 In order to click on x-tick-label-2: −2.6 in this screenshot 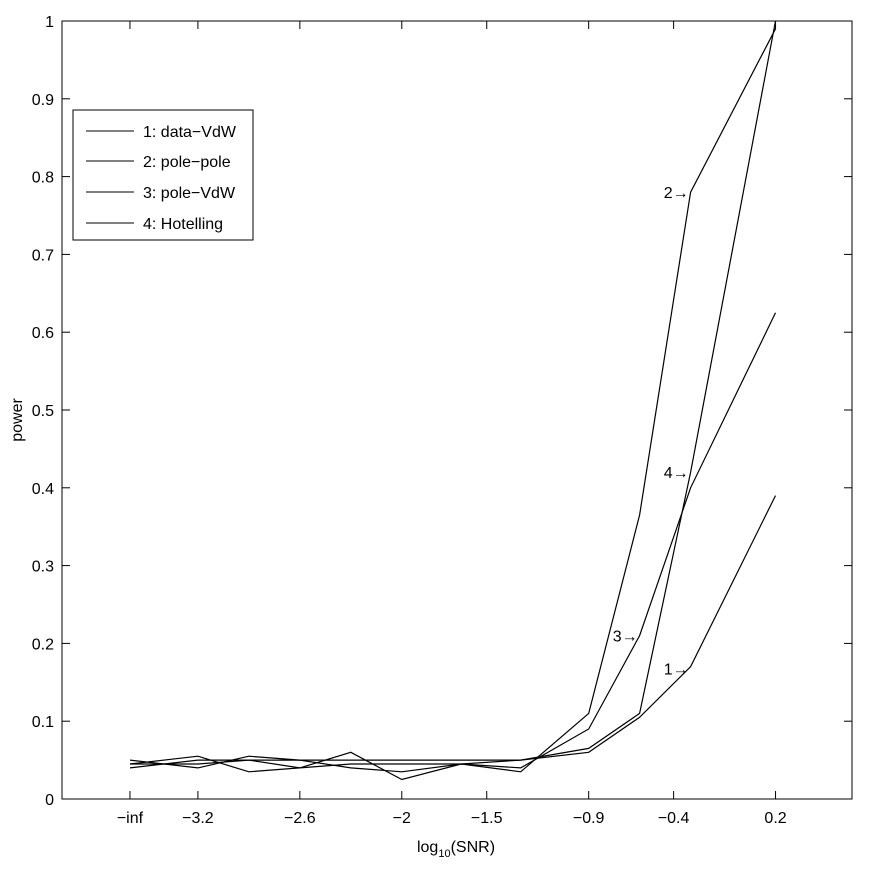, I will do `click(300, 818)`.